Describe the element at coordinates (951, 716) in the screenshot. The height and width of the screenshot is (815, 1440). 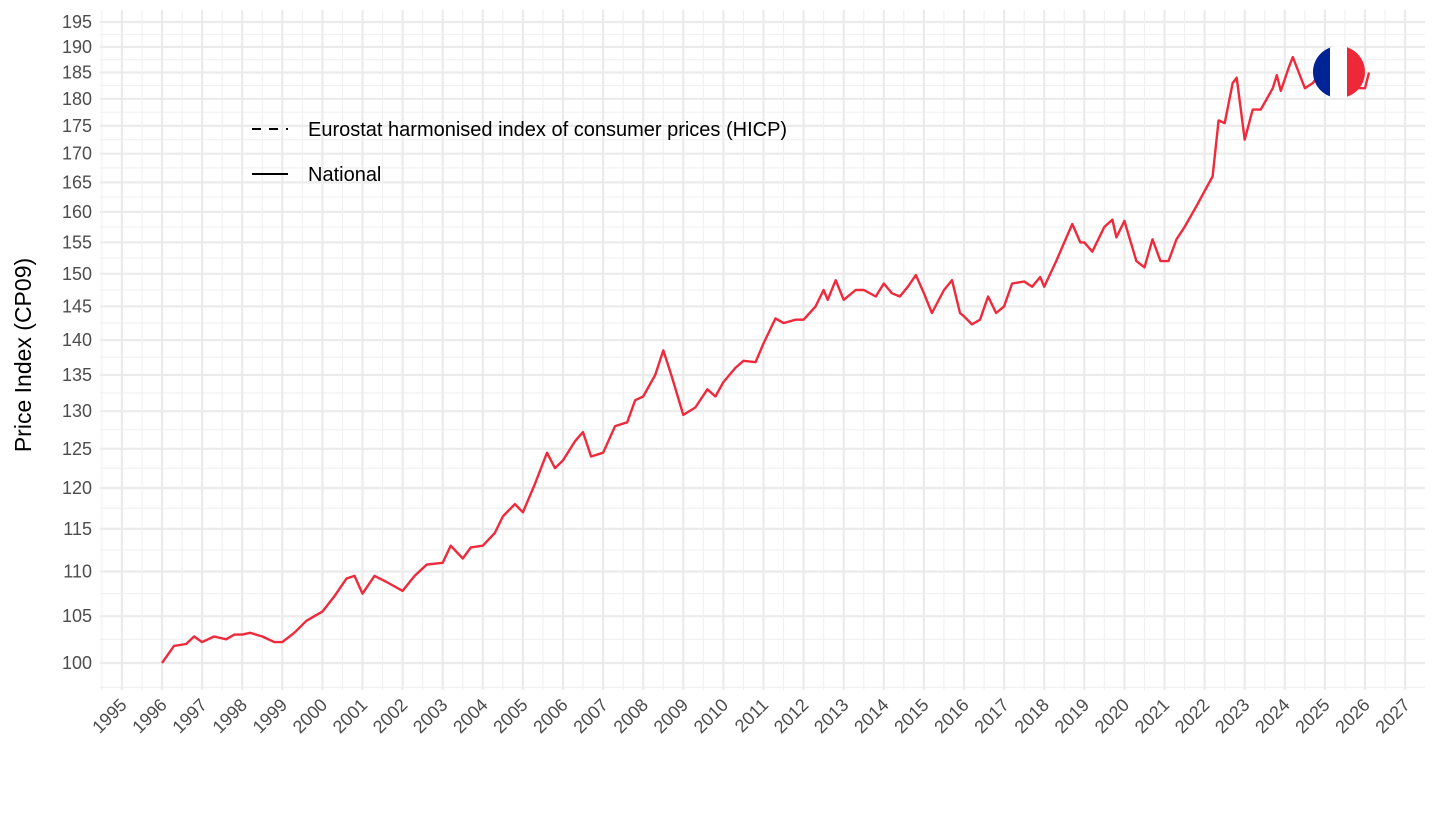
I see `x-tick-label: 2016` at that location.